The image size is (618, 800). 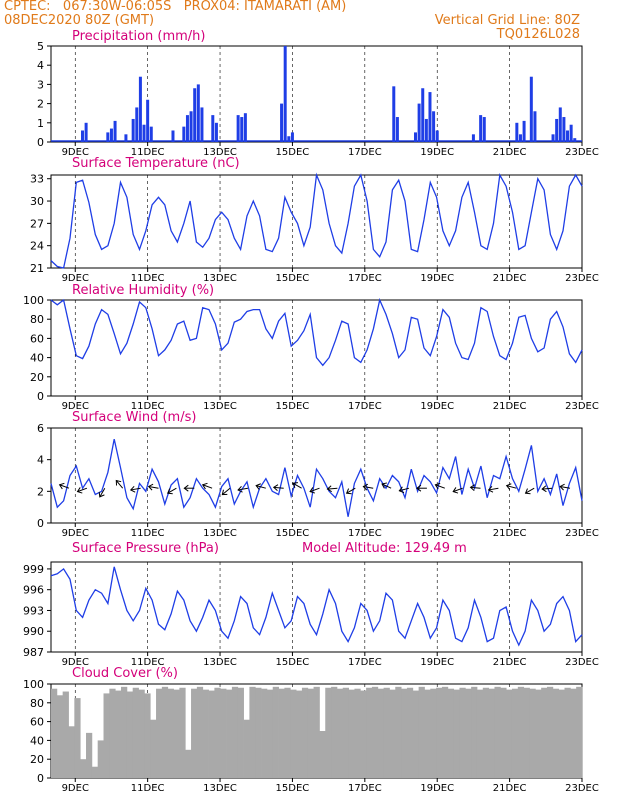 What do you see at coordinates (507, 20) in the screenshot?
I see `vertical-grid-note: Vertical Grid Line: 80Z` at bounding box center [507, 20].